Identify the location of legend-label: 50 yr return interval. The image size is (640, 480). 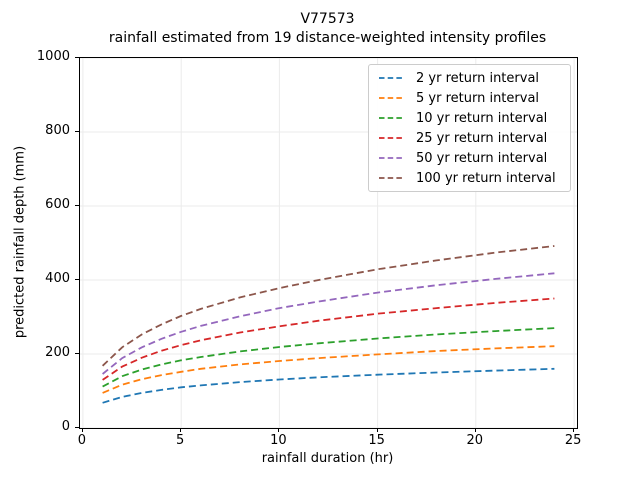
(482, 158).